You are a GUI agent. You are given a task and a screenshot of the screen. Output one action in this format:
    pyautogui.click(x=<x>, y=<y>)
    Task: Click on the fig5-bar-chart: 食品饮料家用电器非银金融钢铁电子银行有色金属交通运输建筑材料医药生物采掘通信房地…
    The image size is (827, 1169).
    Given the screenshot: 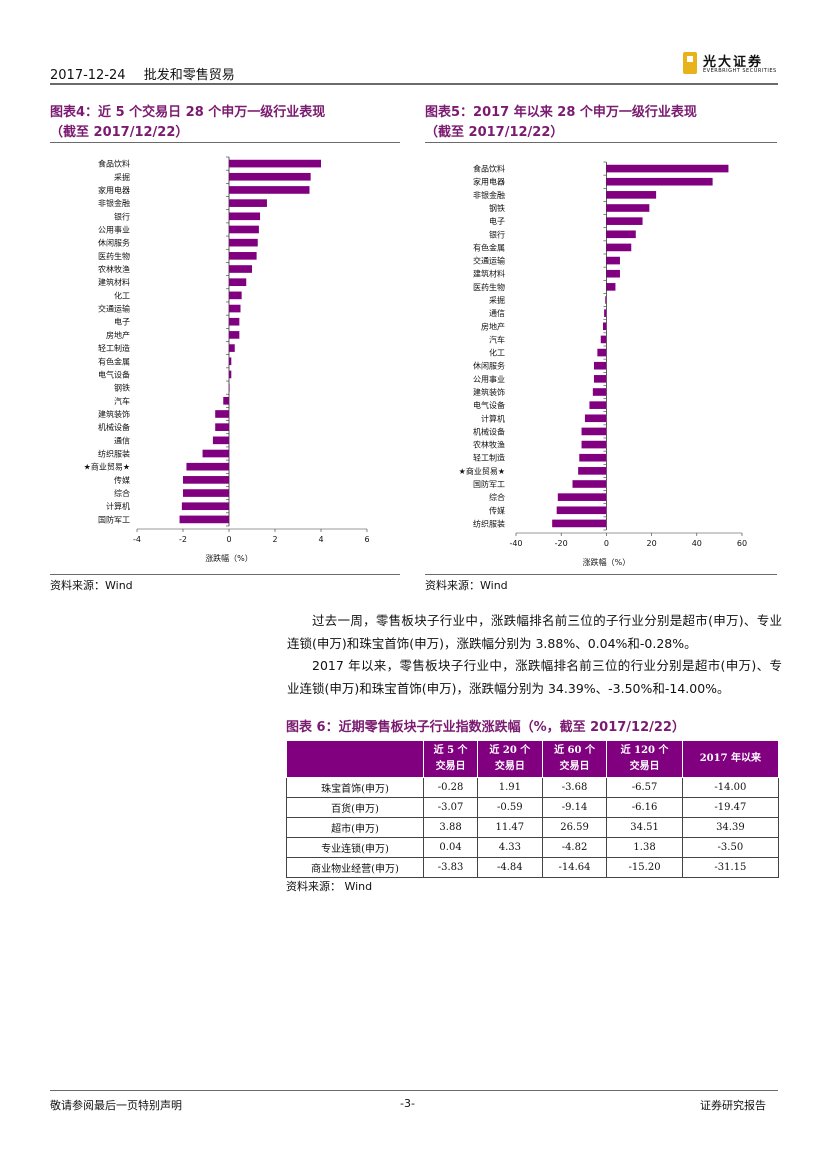 What is the action you would take?
    pyautogui.click(x=603, y=364)
    